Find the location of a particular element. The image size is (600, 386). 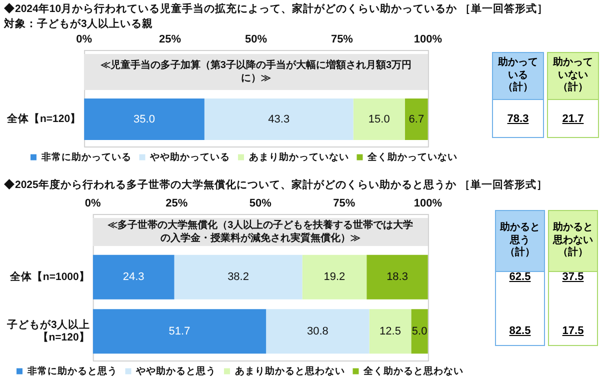

data-label: 6.7 is located at coordinates (416, 119).